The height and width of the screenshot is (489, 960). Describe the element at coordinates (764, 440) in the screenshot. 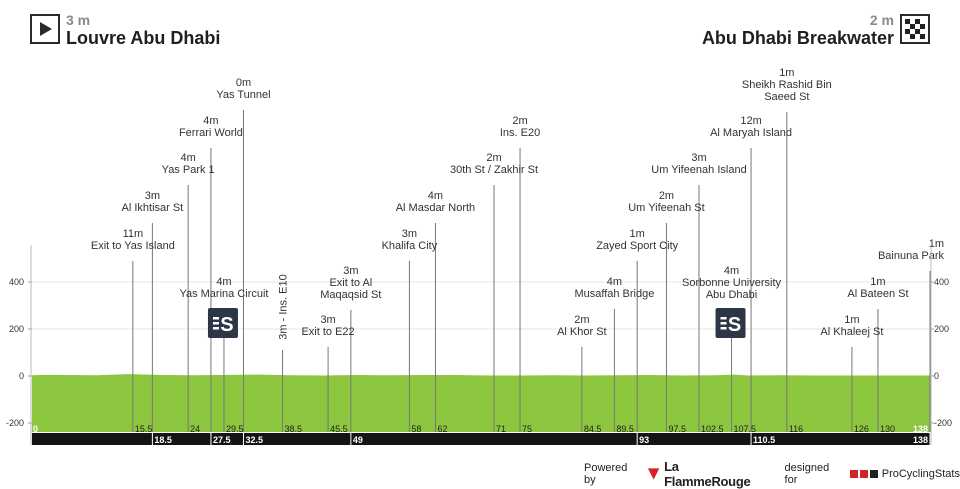

I see `km-label: 110.5` at that location.